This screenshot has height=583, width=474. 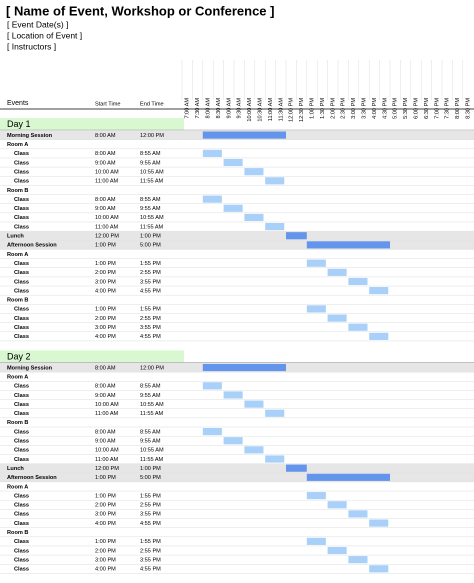 What do you see at coordinates (44, 35) in the screenshot?
I see `event-location: [ Location of Event ]` at bounding box center [44, 35].